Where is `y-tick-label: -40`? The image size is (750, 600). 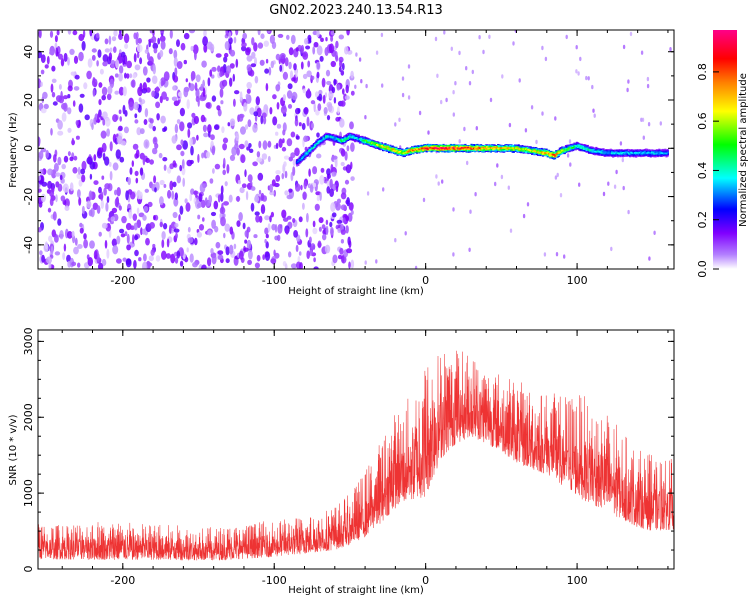 y-tick-label: -40 is located at coordinates (28, 245).